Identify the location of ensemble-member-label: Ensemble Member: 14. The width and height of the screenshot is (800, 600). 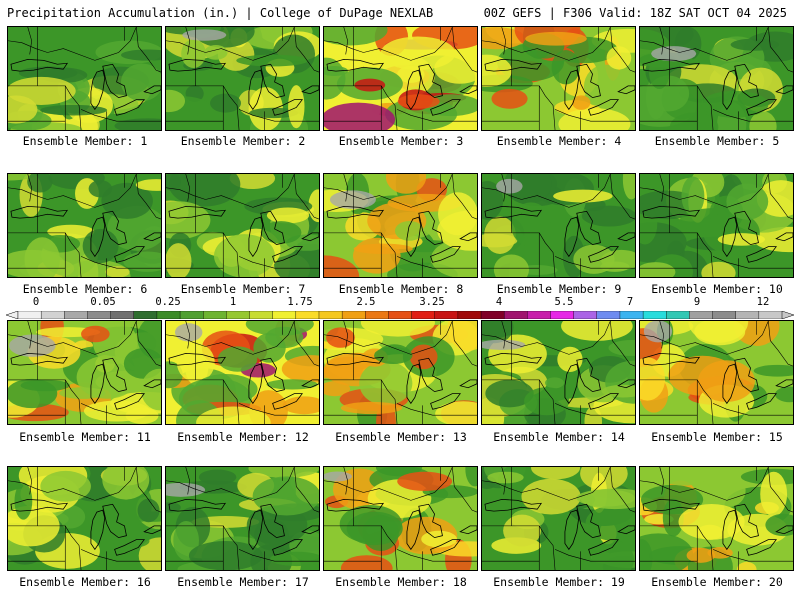
(559, 437).